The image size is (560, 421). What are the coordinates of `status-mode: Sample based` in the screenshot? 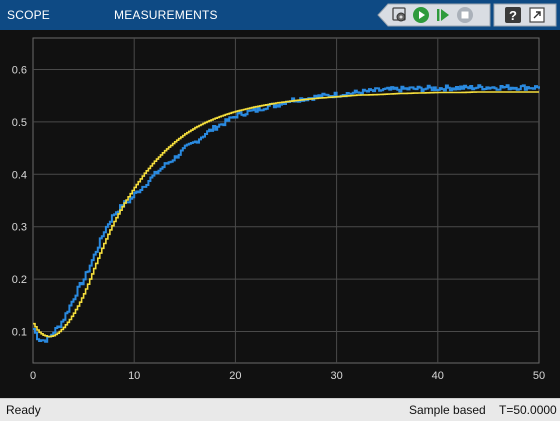 It's located at (447, 410).